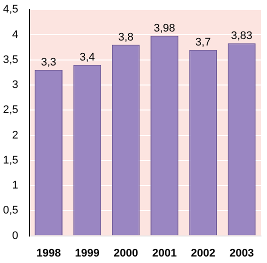 The width and height of the screenshot is (267, 263). I want to click on y-tick-label: 1,5, so click(10, 160).